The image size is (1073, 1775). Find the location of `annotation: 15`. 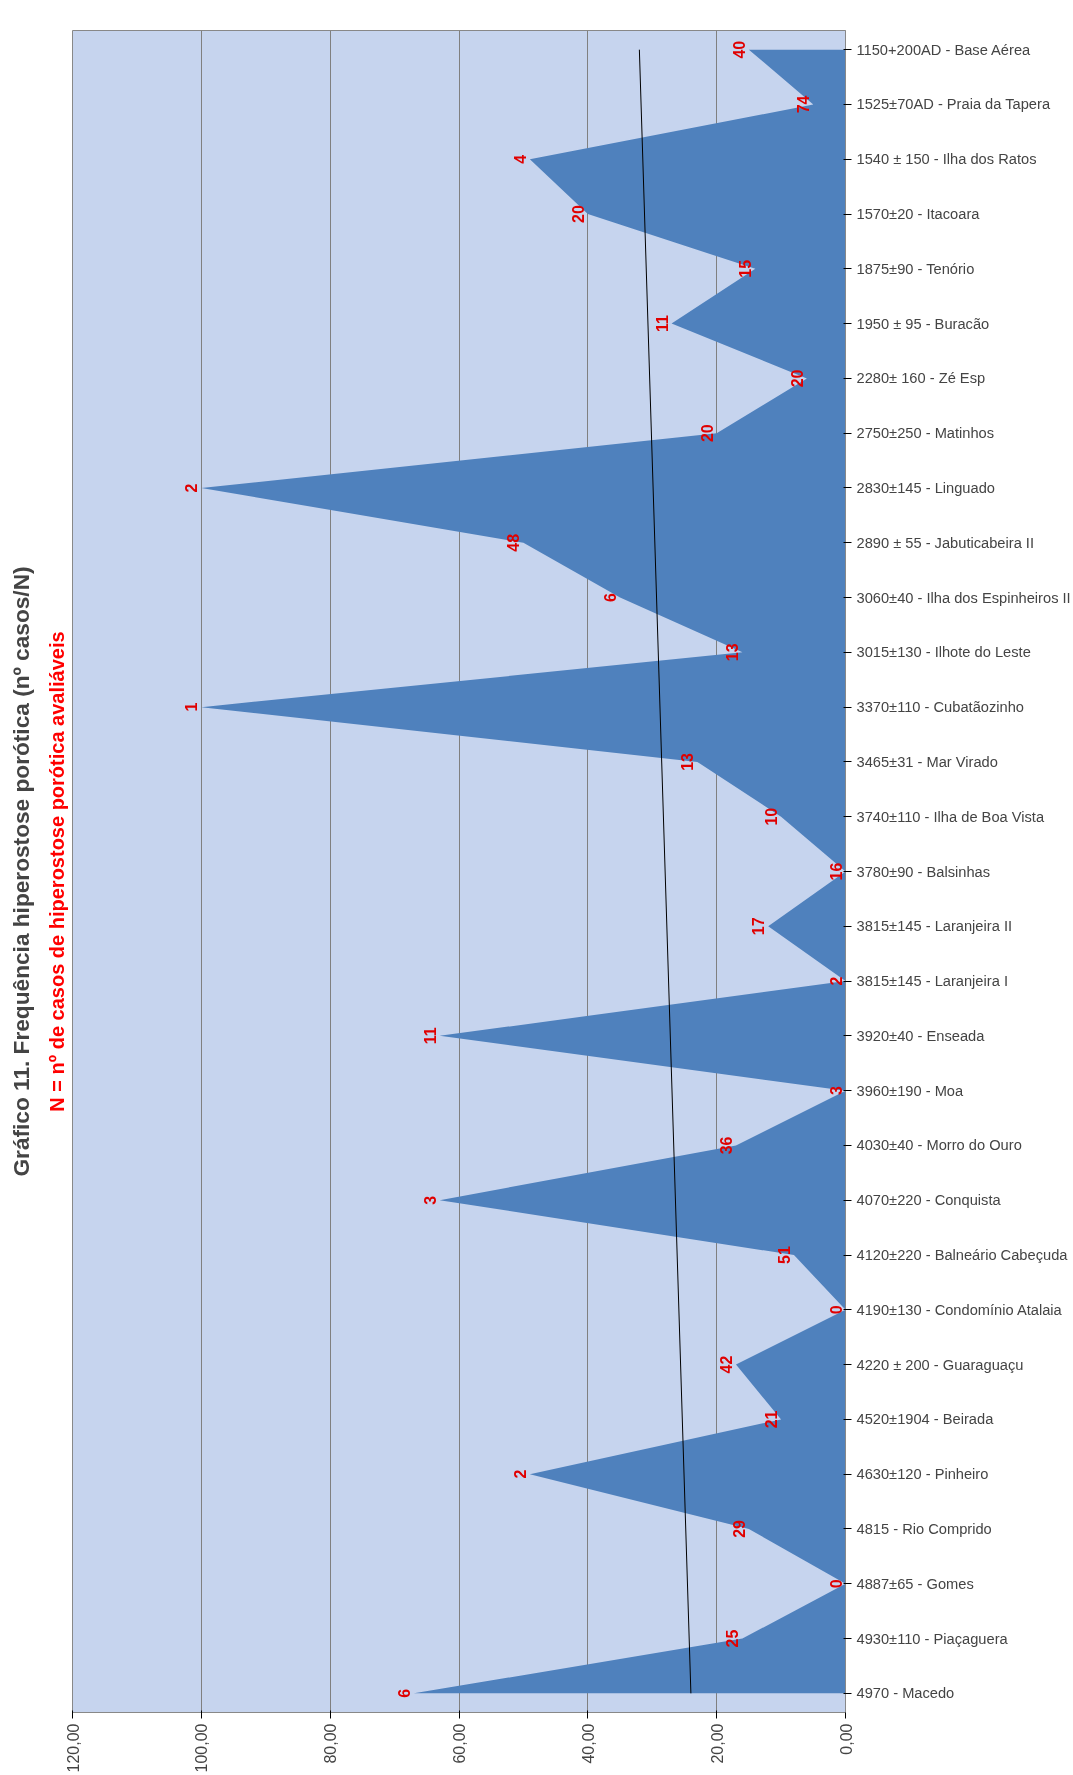

annotation: 15 is located at coordinates (746, 268).